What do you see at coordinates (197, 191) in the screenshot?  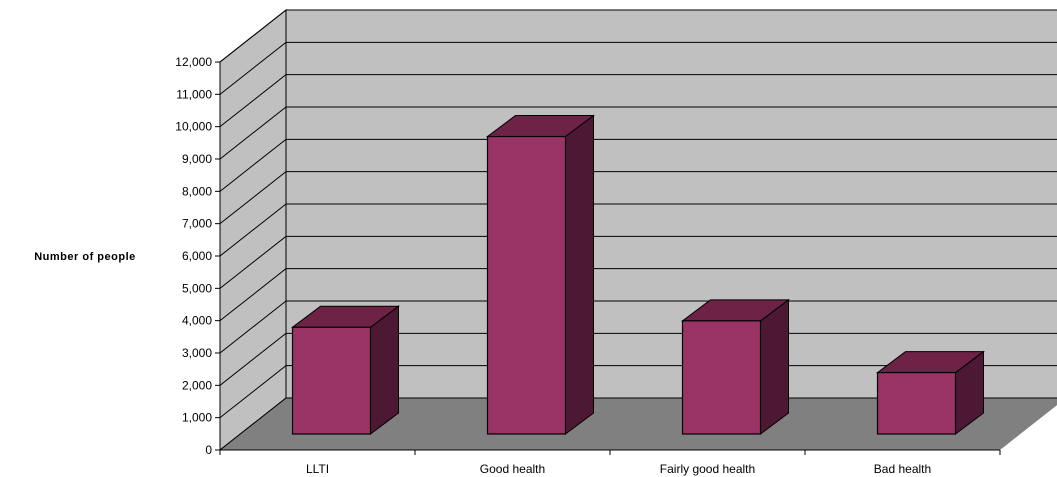 I see `y-tick-label: 8,000` at bounding box center [197, 191].